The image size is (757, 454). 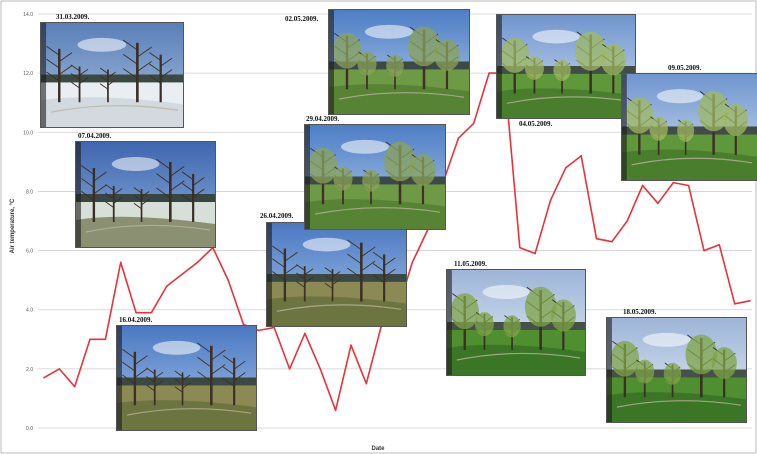 I want to click on y-tick-label: 14.0, so click(x=28, y=15).